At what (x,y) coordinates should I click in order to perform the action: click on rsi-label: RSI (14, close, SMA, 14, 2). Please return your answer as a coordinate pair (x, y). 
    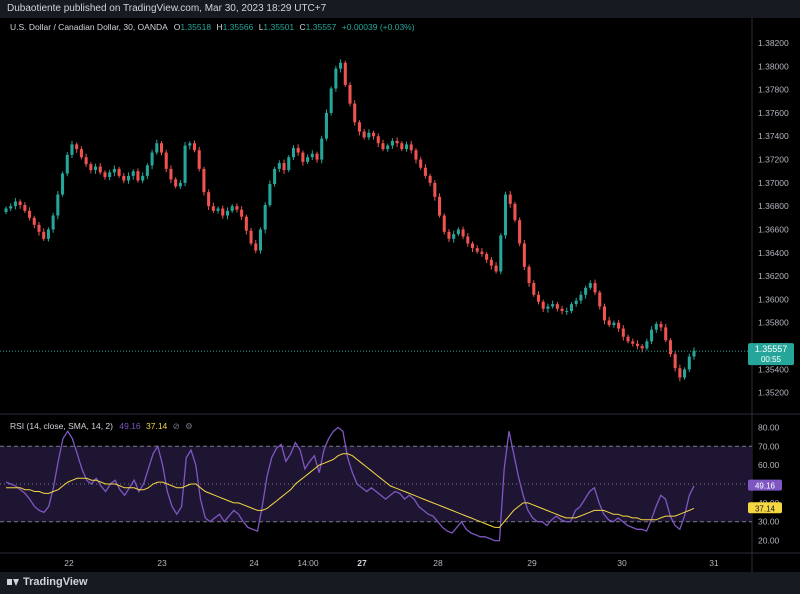
    Looking at the image, I should click on (61, 426).